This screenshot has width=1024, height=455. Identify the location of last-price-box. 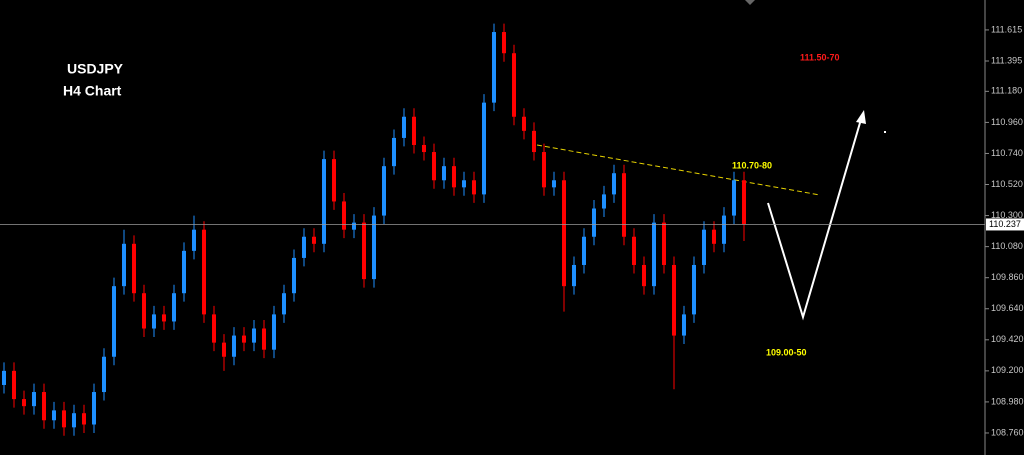
(1005, 224).